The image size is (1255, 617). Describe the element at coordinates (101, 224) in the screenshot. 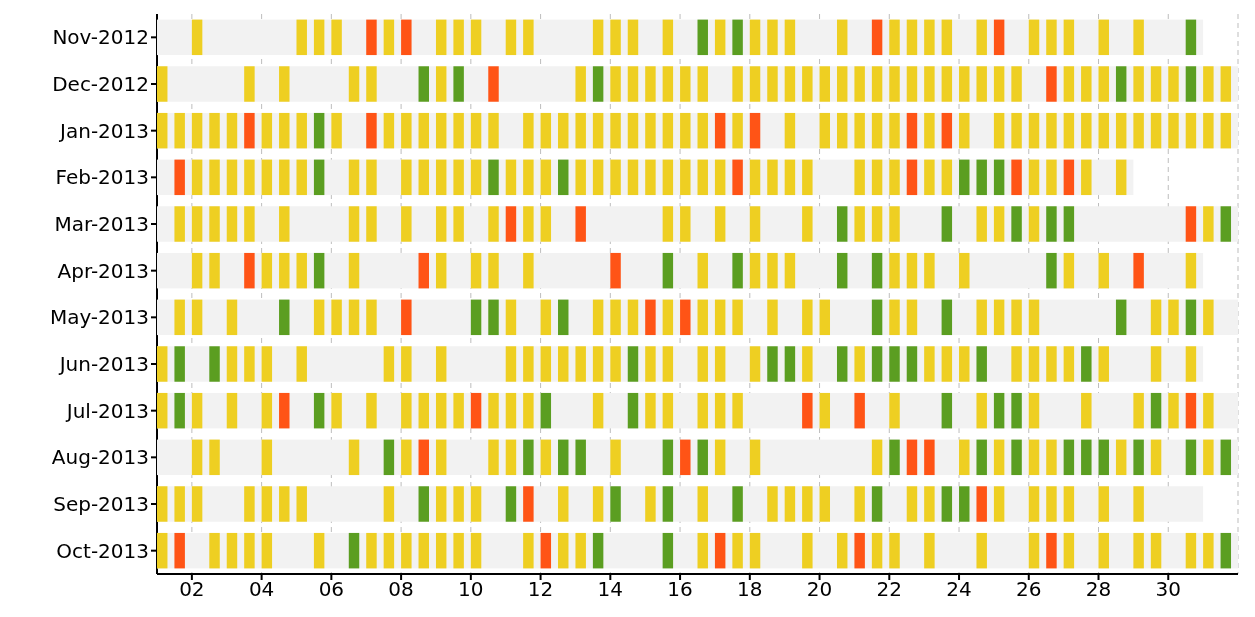

I see `y-tick-label: Mar-2013` at that location.